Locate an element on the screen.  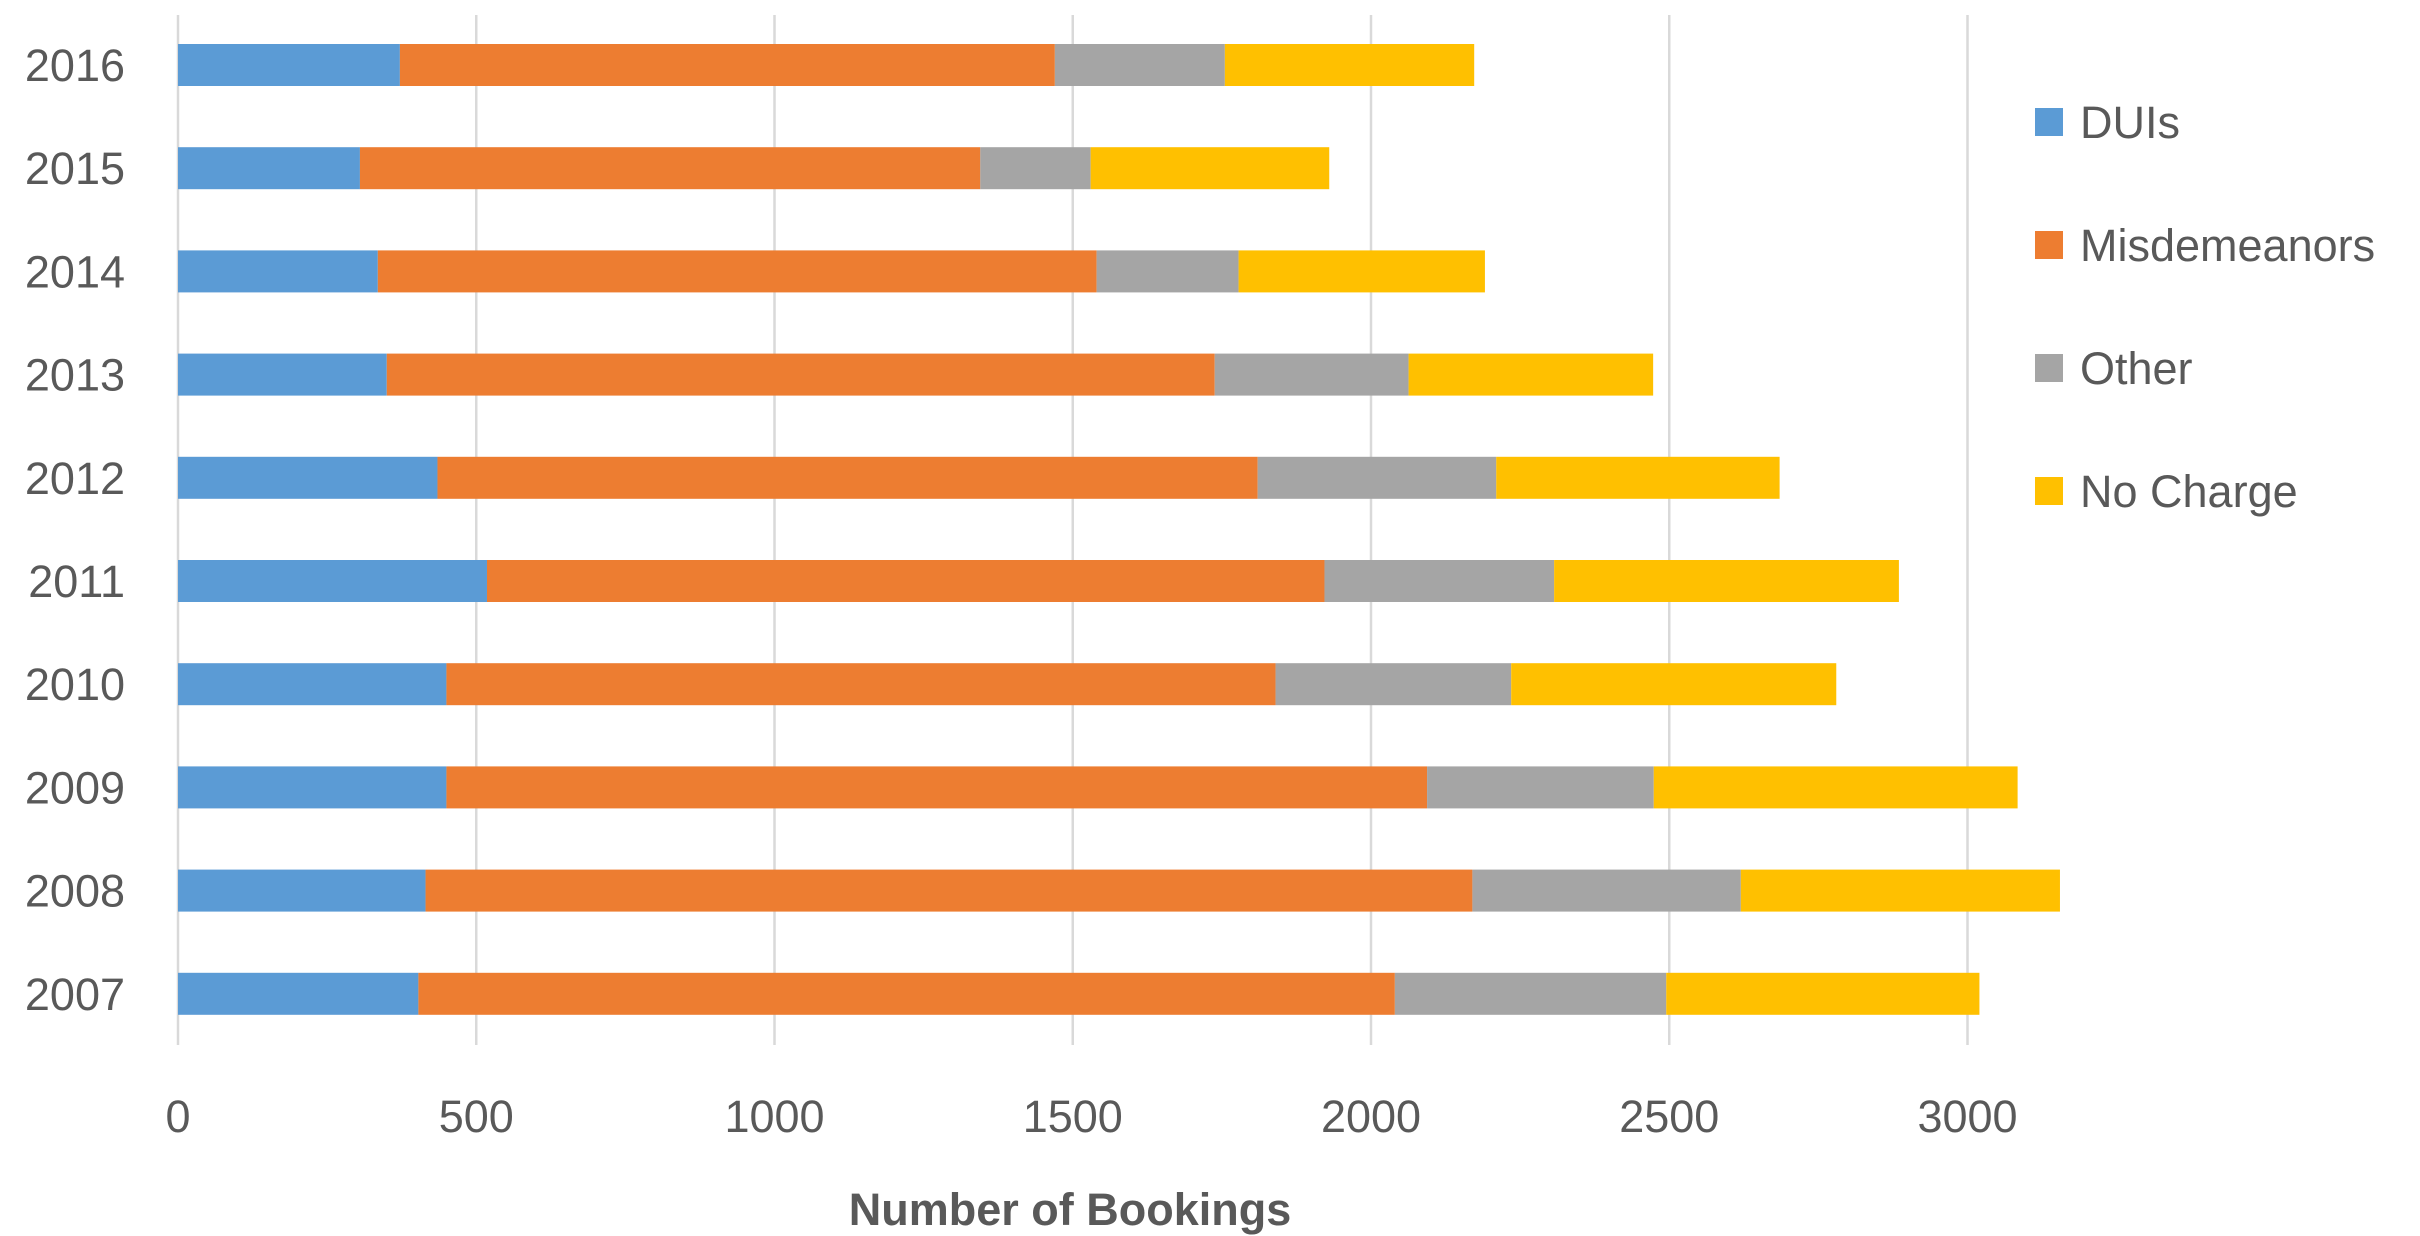
x-tick-label: 2500 is located at coordinates (1669, 1116).